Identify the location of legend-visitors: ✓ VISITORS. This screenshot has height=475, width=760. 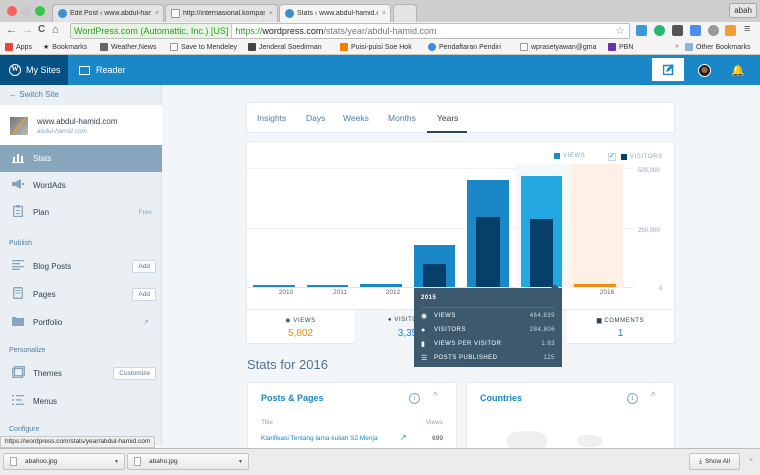
(635, 157).